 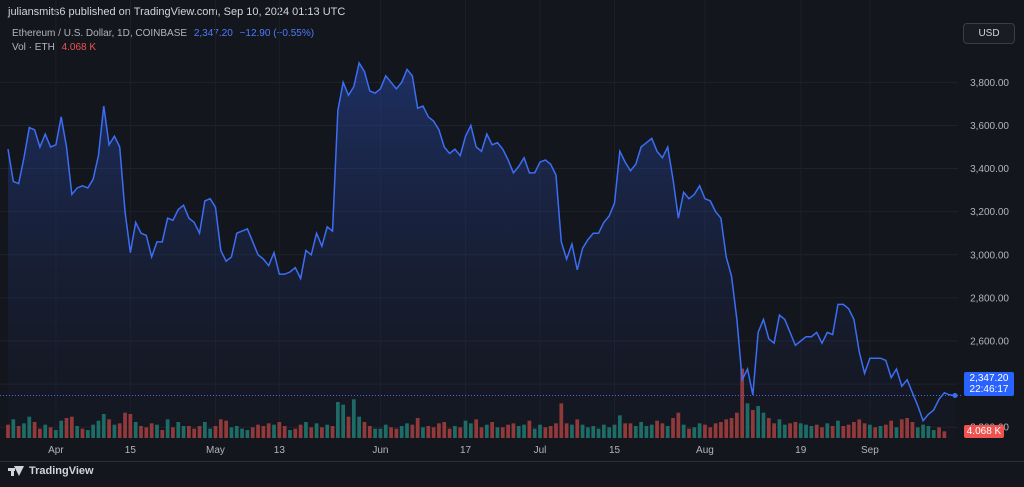 I want to click on x-tick-label: Jun, so click(x=380, y=450).